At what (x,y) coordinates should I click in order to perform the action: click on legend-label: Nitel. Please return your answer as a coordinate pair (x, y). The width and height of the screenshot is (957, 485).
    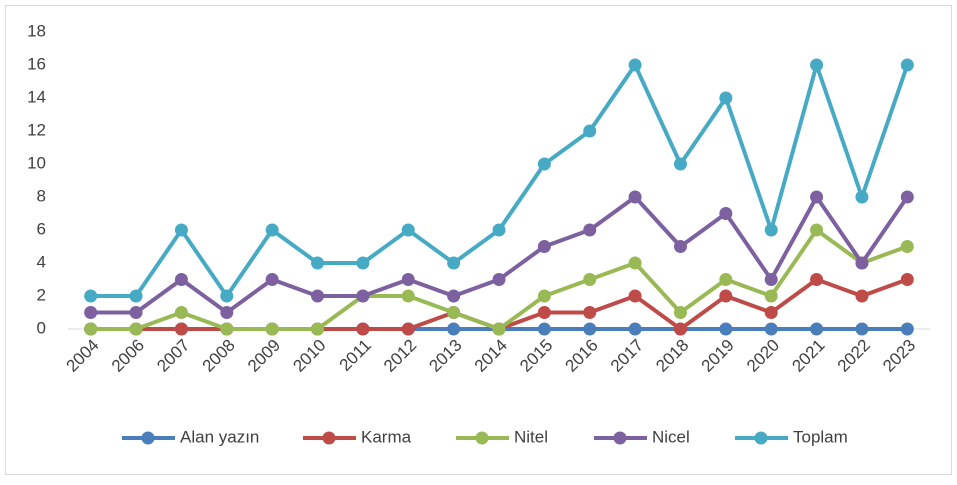
    Looking at the image, I should click on (531, 436).